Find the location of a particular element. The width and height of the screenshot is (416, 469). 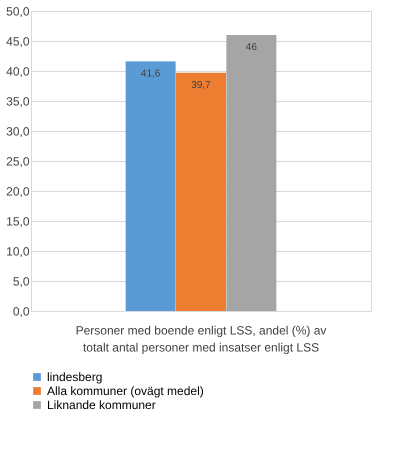

y-tick-label: 25,0 is located at coordinates (18, 161).